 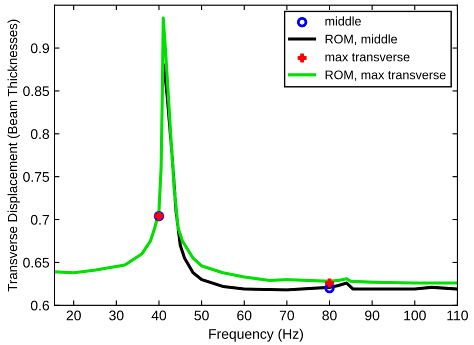 What do you see at coordinates (36, 263) in the screenshot?
I see `y-tick-label: 0.65` at bounding box center [36, 263].